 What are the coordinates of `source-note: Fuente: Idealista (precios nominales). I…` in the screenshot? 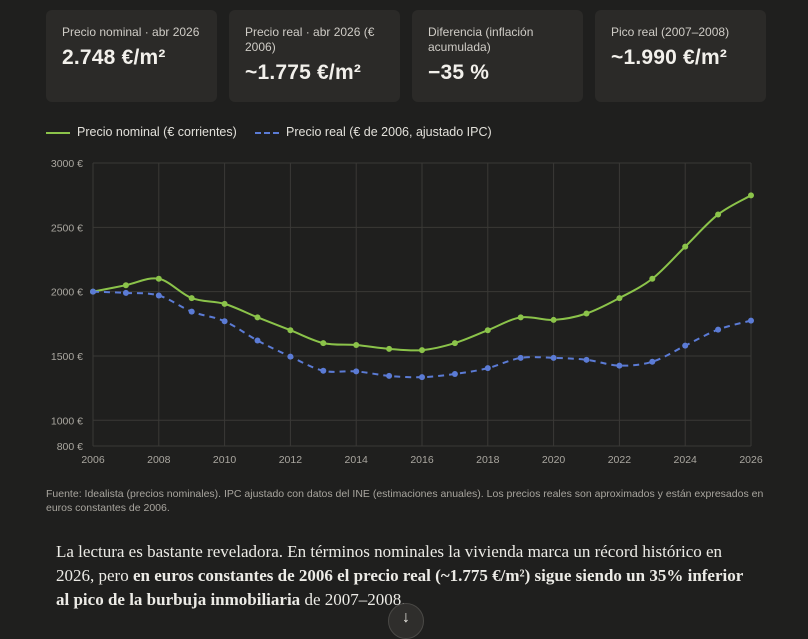 It's located at (405, 501).